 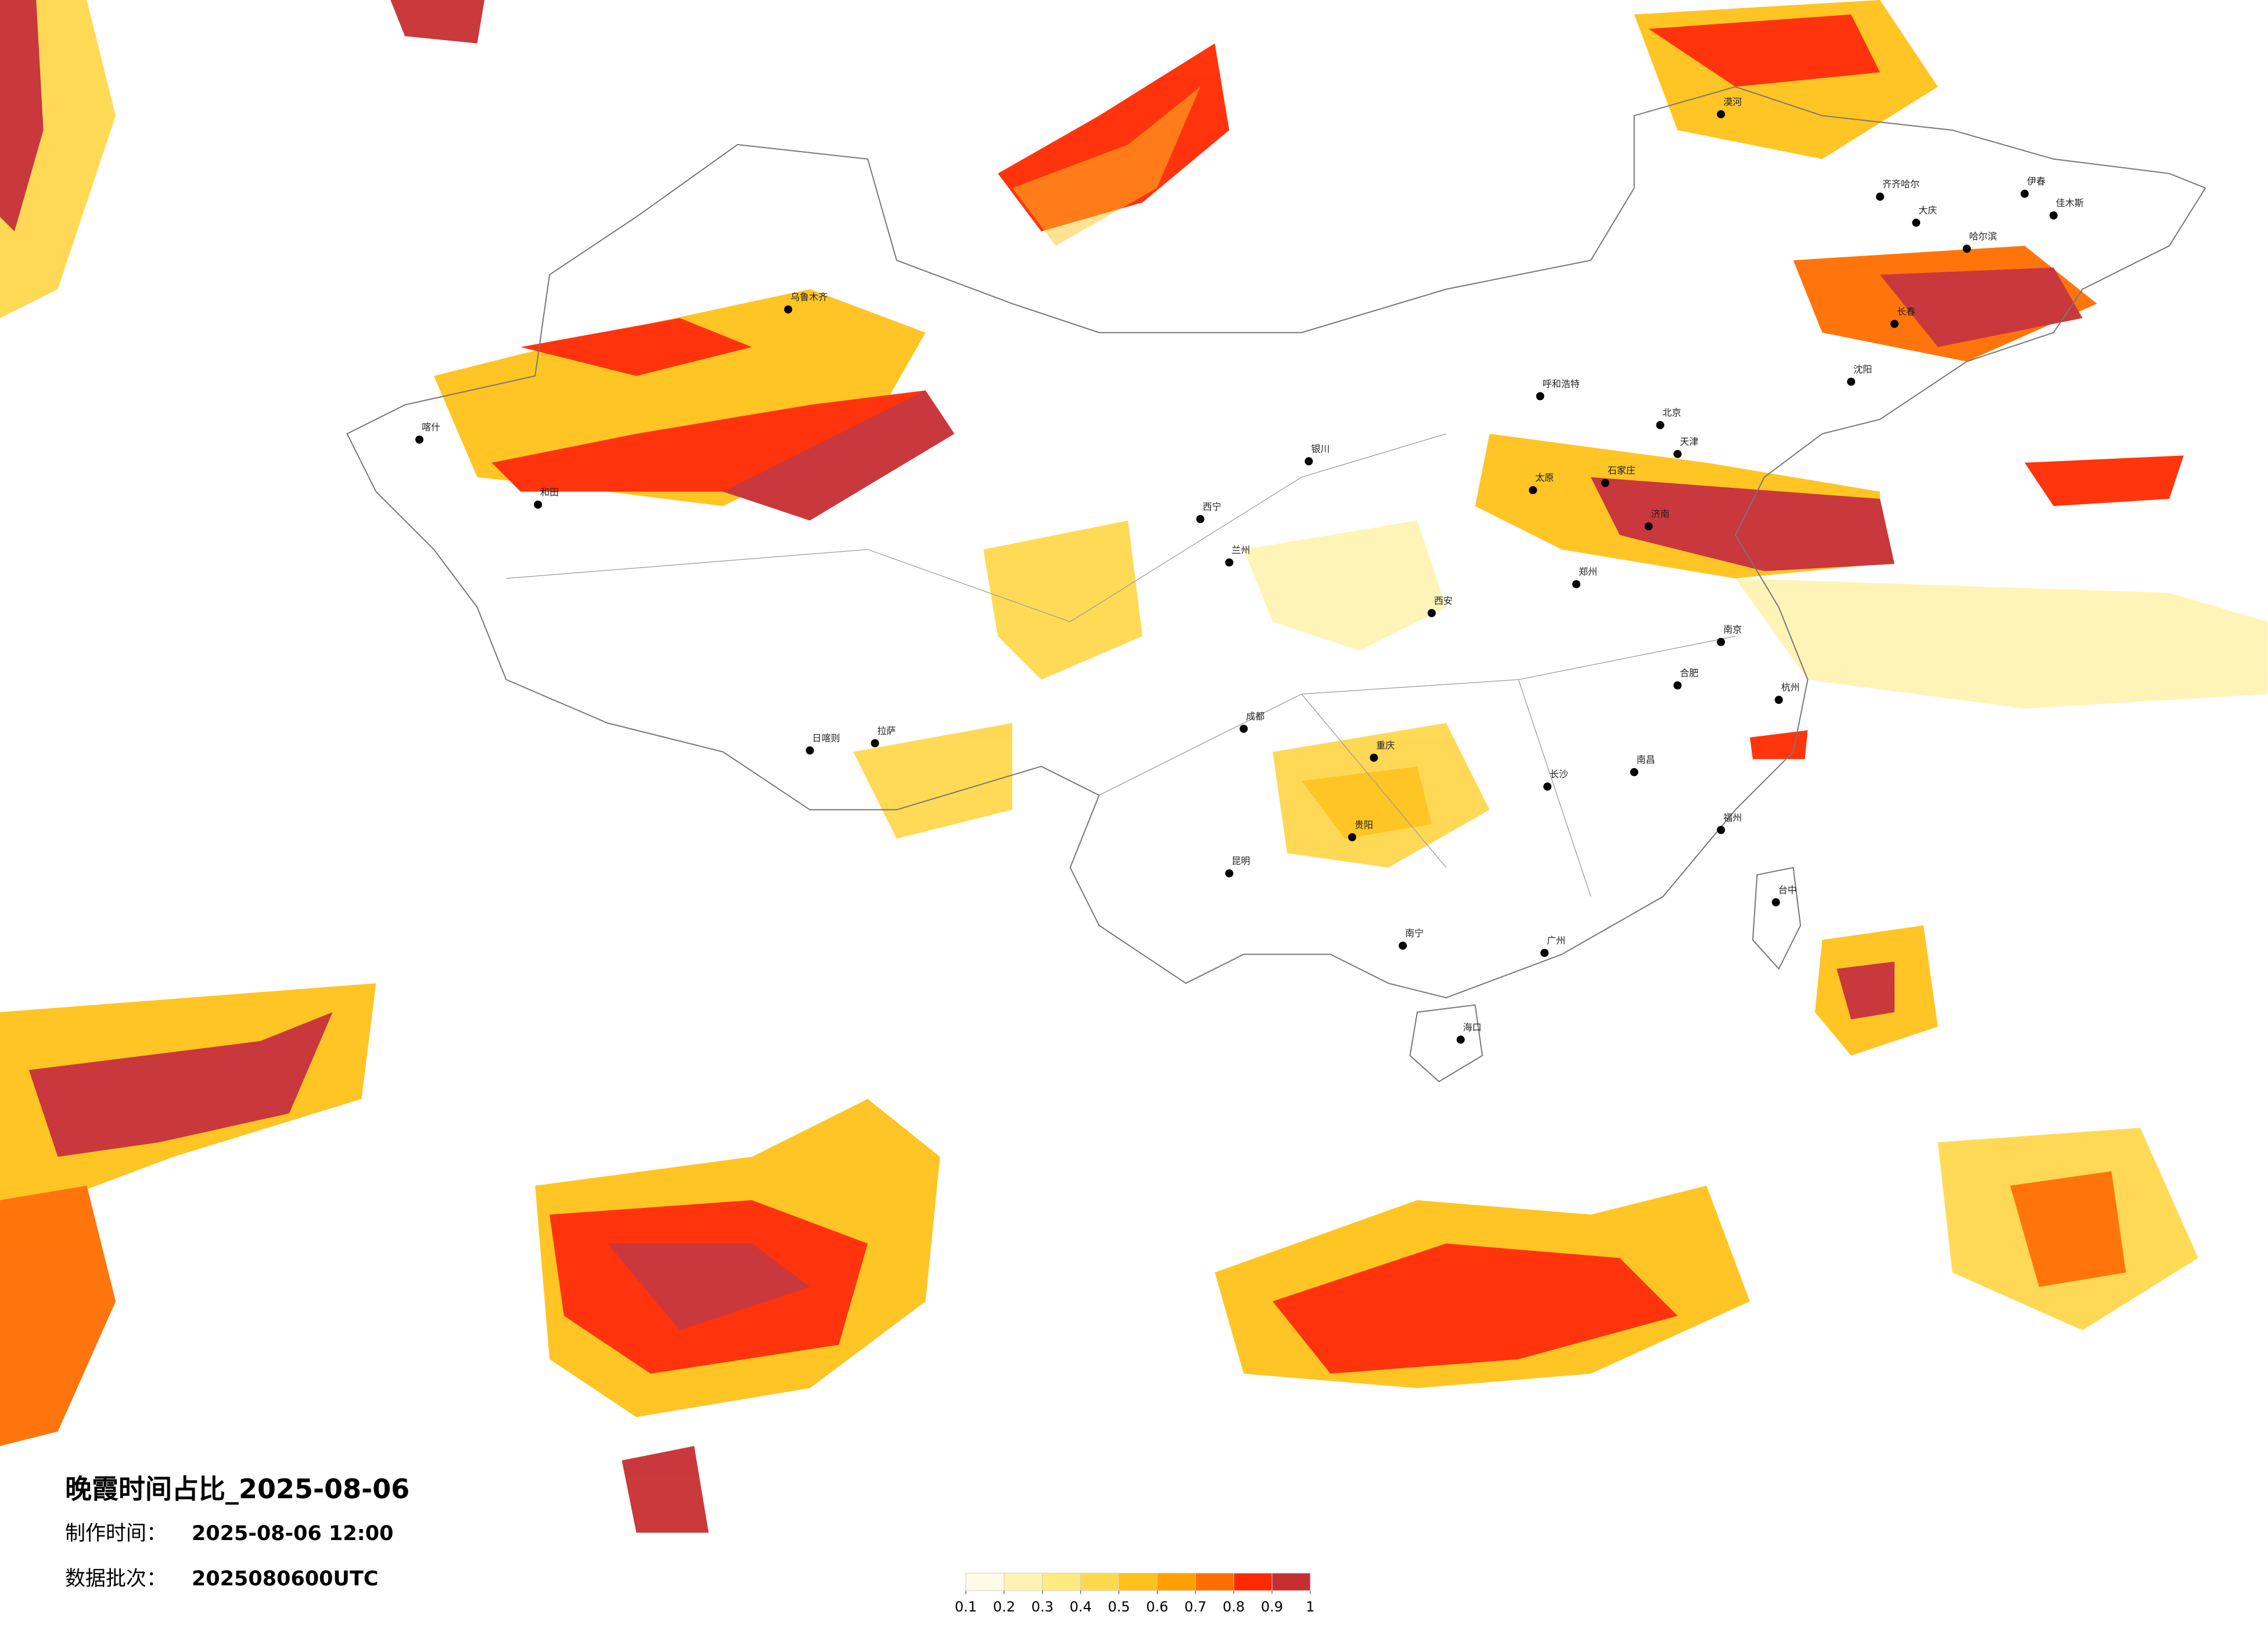 What do you see at coordinates (1732, 102) in the screenshot?
I see `city-label: 漠河` at bounding box center [1732, 102].